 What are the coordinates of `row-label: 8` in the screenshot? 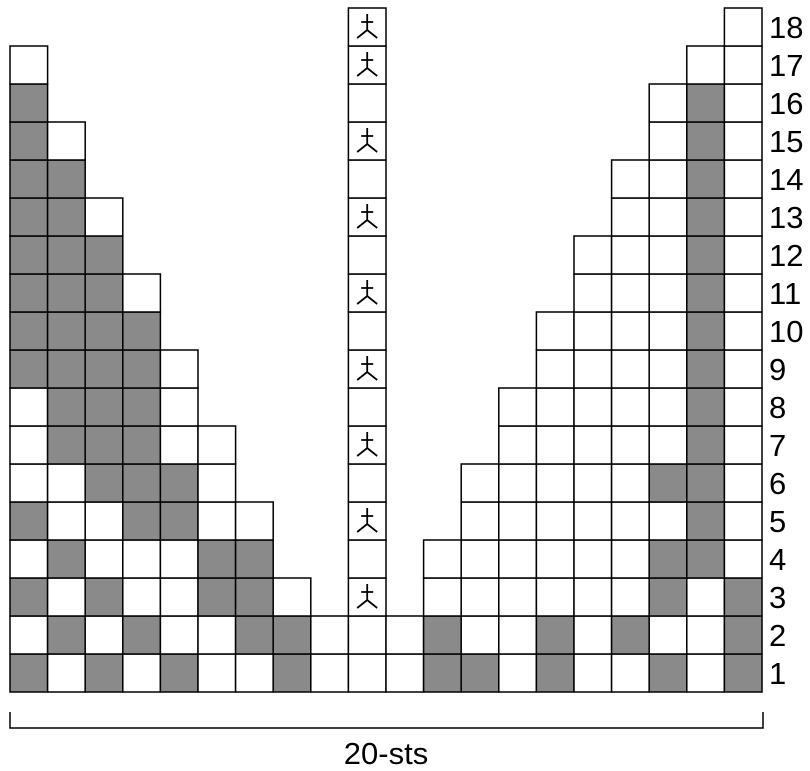 It's located at (777, 407).